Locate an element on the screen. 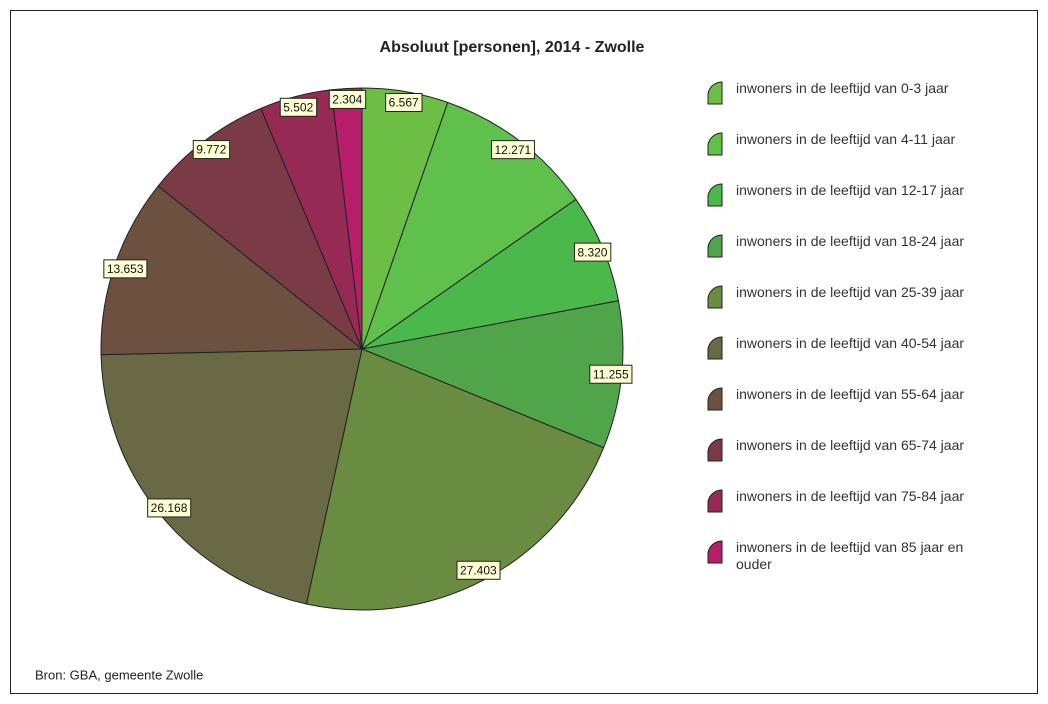  data-label: 13.653 is located at coordinates (125, 269).